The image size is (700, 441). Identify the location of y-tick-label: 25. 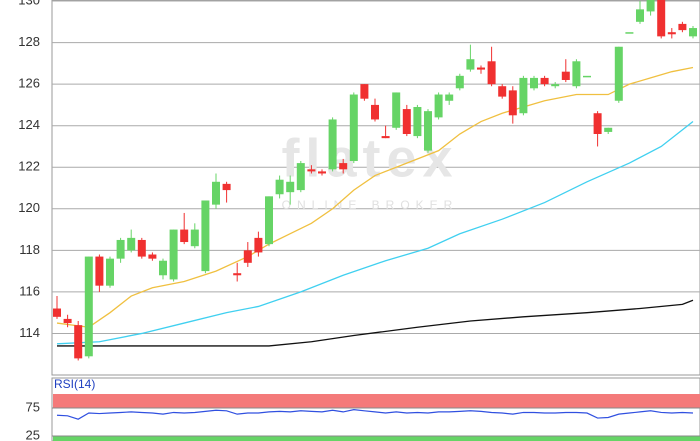
(33, 434).